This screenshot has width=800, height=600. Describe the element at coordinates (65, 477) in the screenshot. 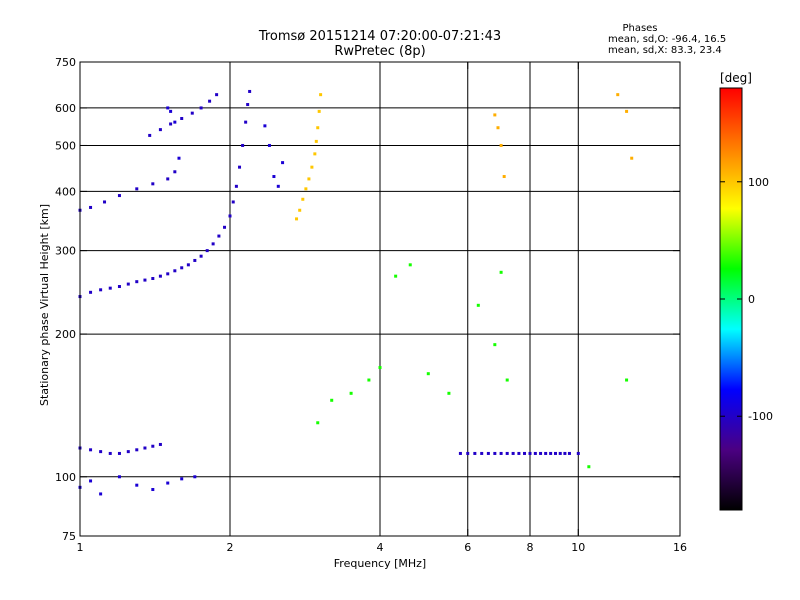

I see `y-tick-label: 100` at that location.